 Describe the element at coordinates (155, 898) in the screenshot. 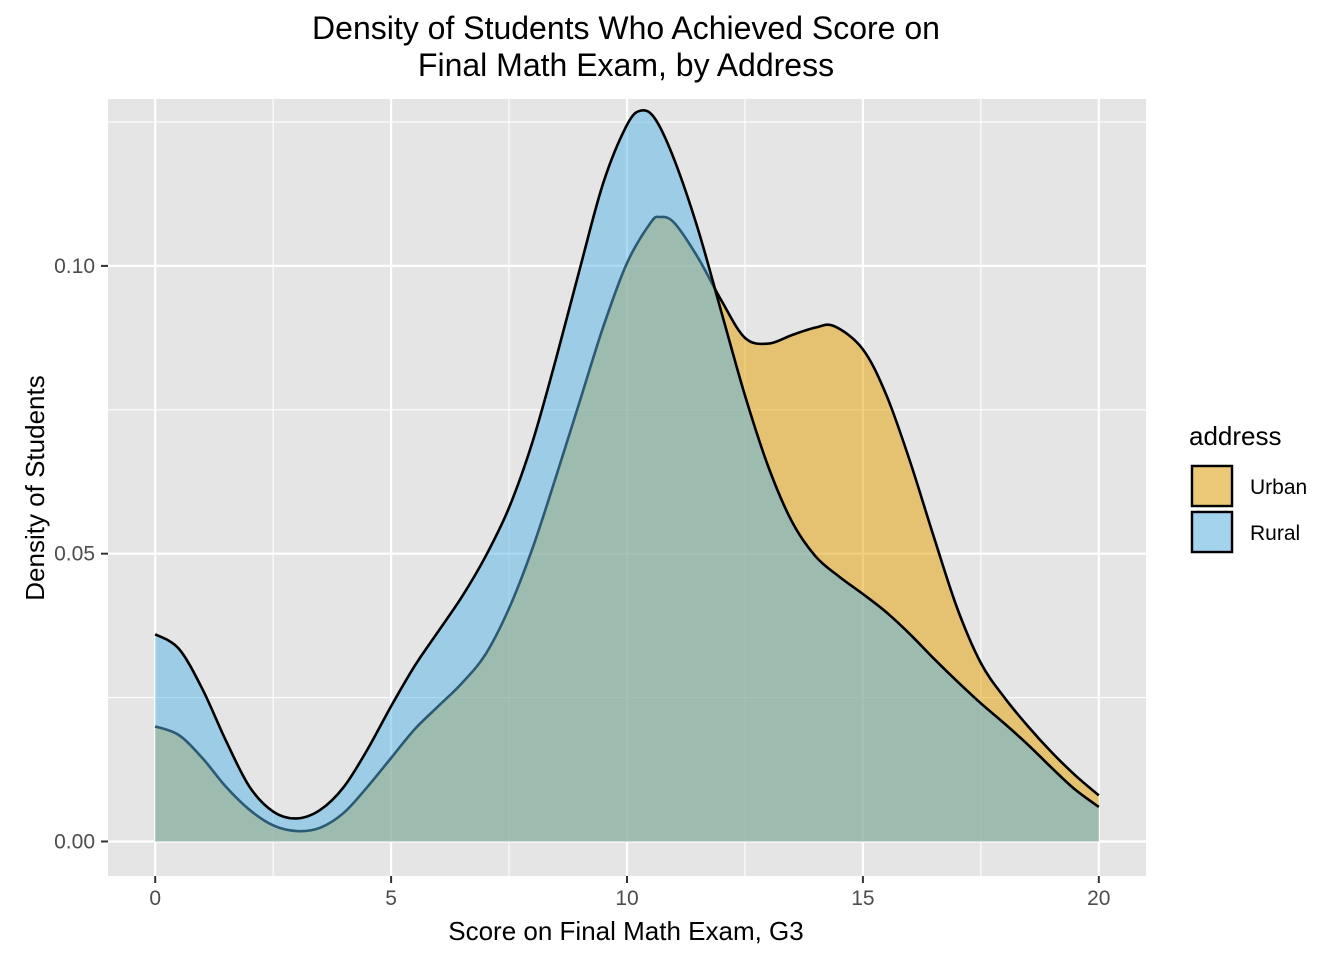

I see `x-tick-label: 0` at that location.